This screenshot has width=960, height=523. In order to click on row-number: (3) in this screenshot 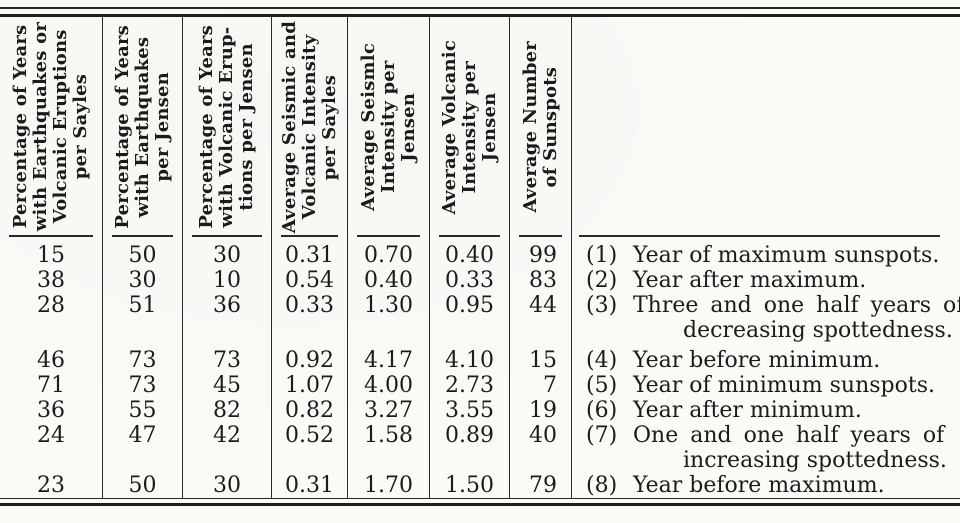, I will do `click(602, 305)`.